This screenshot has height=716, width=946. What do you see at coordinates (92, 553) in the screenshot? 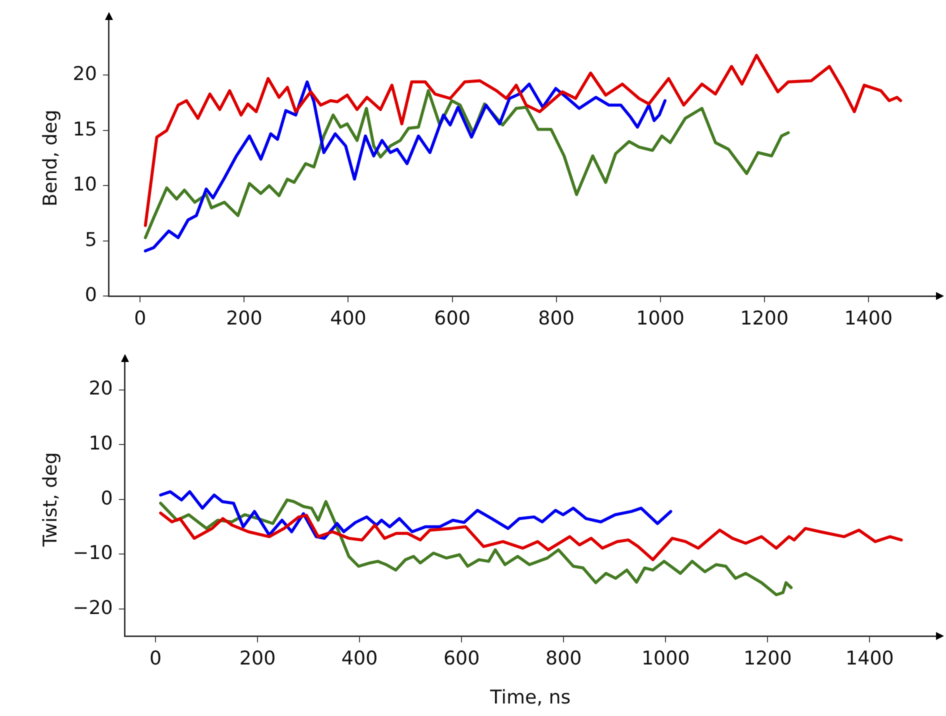
I see `y-tick-label: −10` at bounding box center [92, 553].